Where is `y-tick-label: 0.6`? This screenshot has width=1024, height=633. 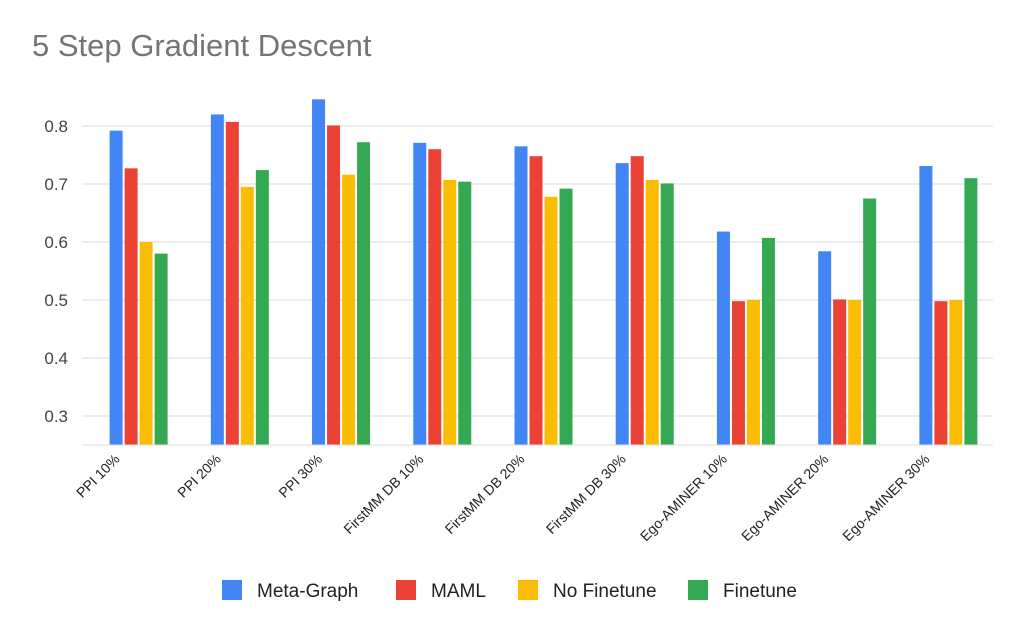
y-tick-label: 0.6 is located at coordinates (56, 242).